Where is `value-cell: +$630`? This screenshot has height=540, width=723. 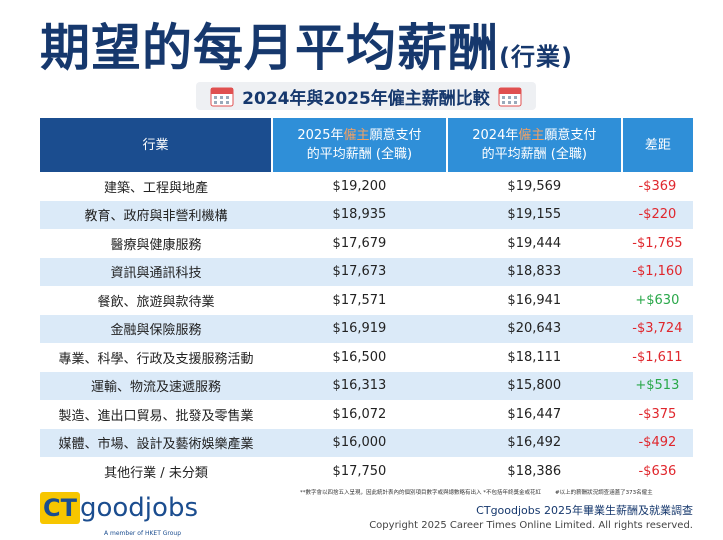 value-cell: +$630 is located at coordinates (657, 300).